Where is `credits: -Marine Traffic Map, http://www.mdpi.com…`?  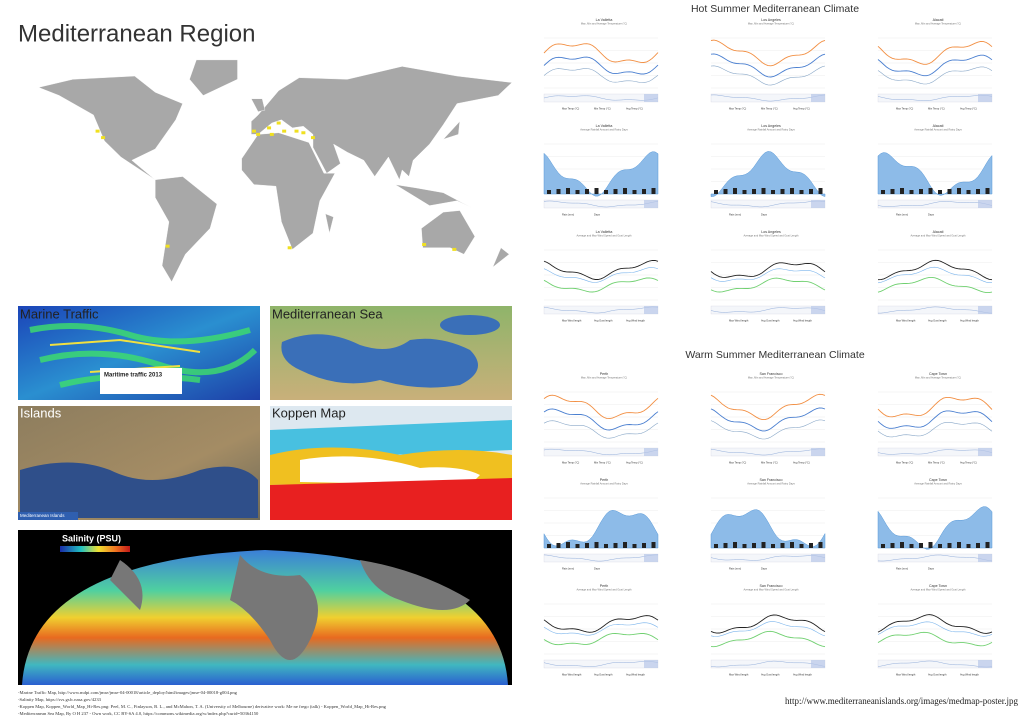 credits: -Marine Traffic Map, http://www.mdpi.com… is located at coordinates (202, 703).